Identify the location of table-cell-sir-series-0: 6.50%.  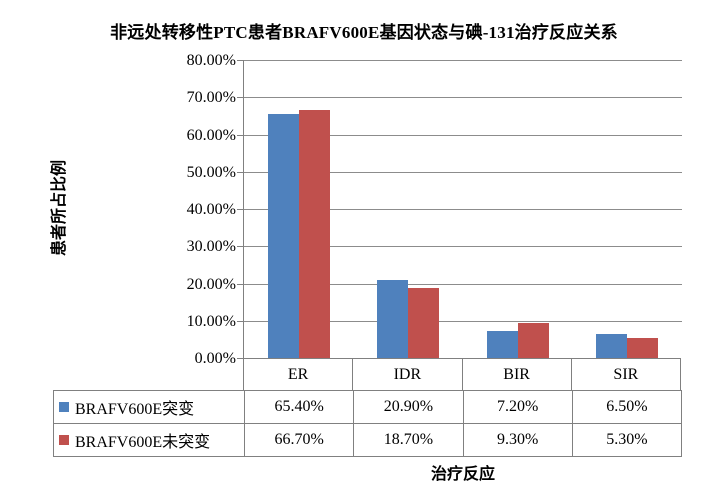
(627, 407).